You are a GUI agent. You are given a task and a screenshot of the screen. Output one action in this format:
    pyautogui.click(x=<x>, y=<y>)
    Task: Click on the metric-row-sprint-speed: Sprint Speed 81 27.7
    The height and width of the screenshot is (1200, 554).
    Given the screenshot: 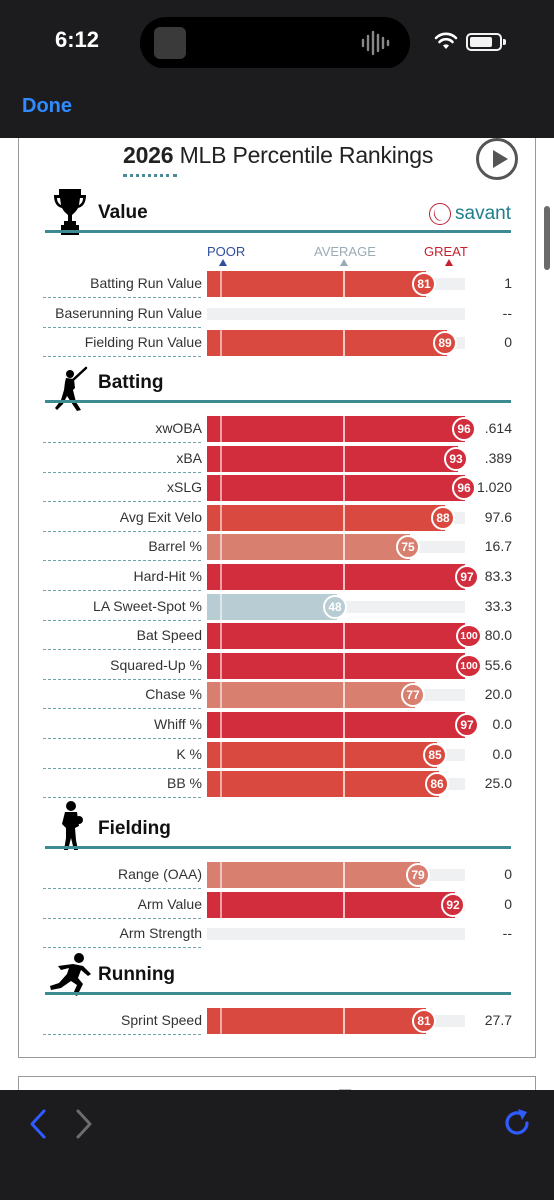 What is the action you would take?
    pyautogui.click(x=278, y=1021)
    